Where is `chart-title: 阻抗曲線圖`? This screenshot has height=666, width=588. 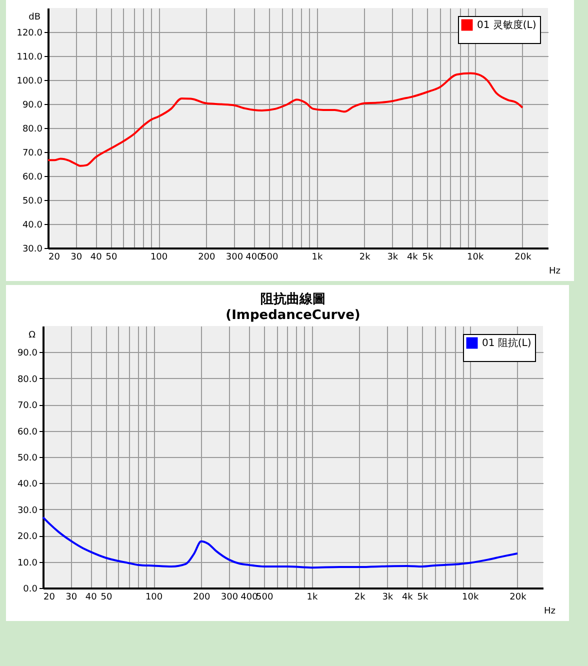
chart-title: 阻抗曲線圖 is located at coordinates (293, 299).